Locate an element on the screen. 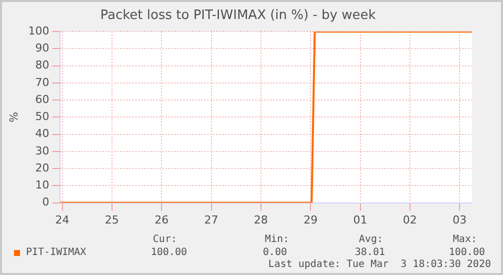 The width and height of the screenshot is (503, 275). x-tick-label: 01 is located at coordinates (360, 219).